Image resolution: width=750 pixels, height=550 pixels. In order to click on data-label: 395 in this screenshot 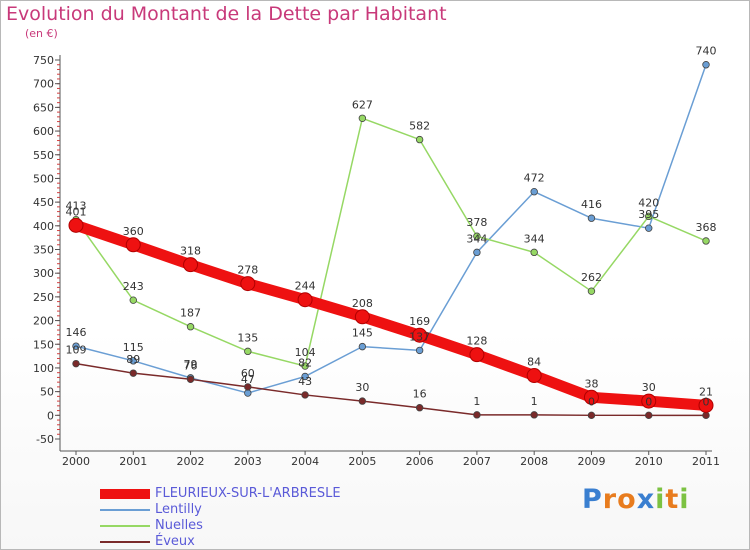, I will do `click(648, 214)`.